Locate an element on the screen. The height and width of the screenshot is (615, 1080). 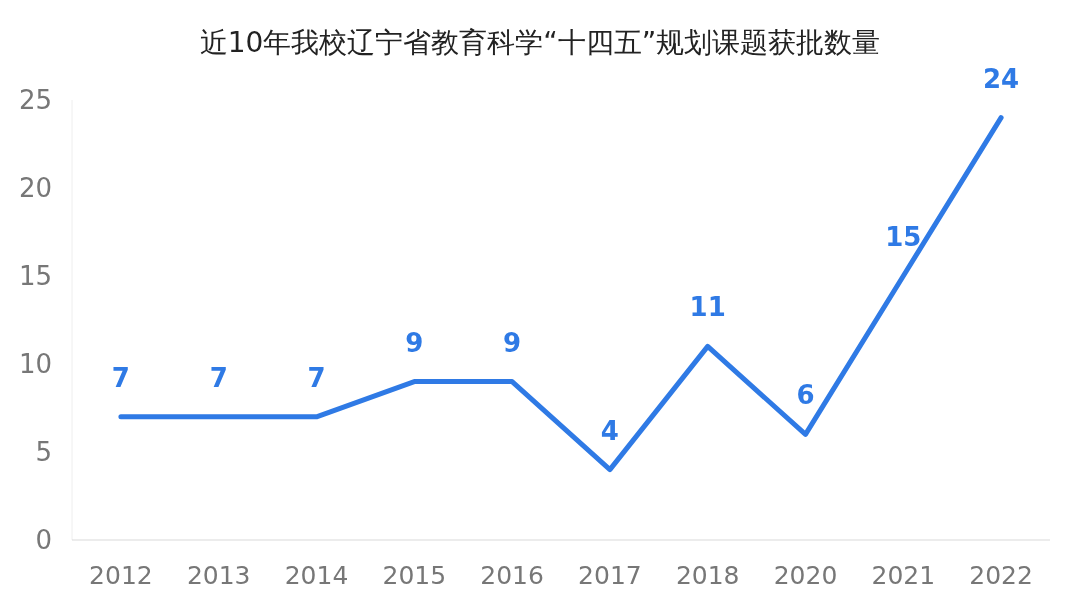
x-tick-label: 2017 is located at coordinates (610, 575).